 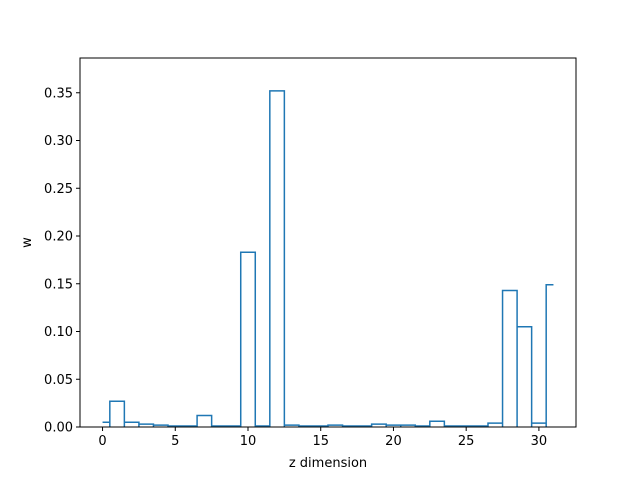 What do you see at coordinates (58, 237) in the screenshot?
I see `y-tick-label: 0.20` at bounding box center [58, 237].